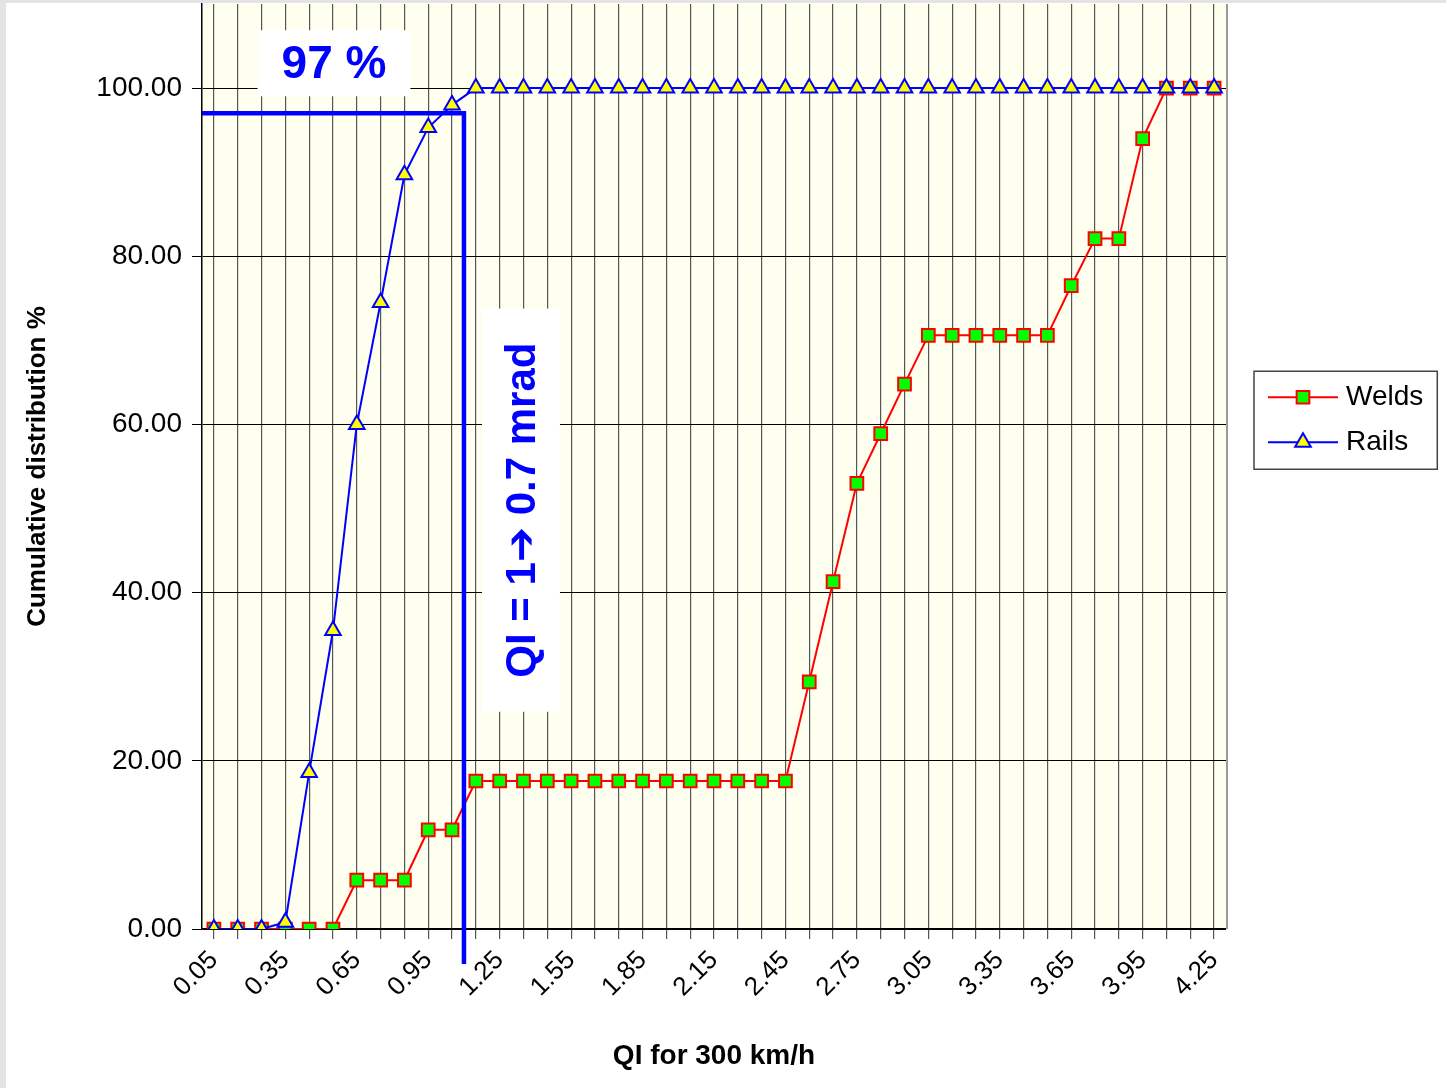 The image size is (1446, 1088). Describe the element at coordinates (35, 466) in the screenshot. I see `y-axis-title: Cumulative distribution %` at that location.